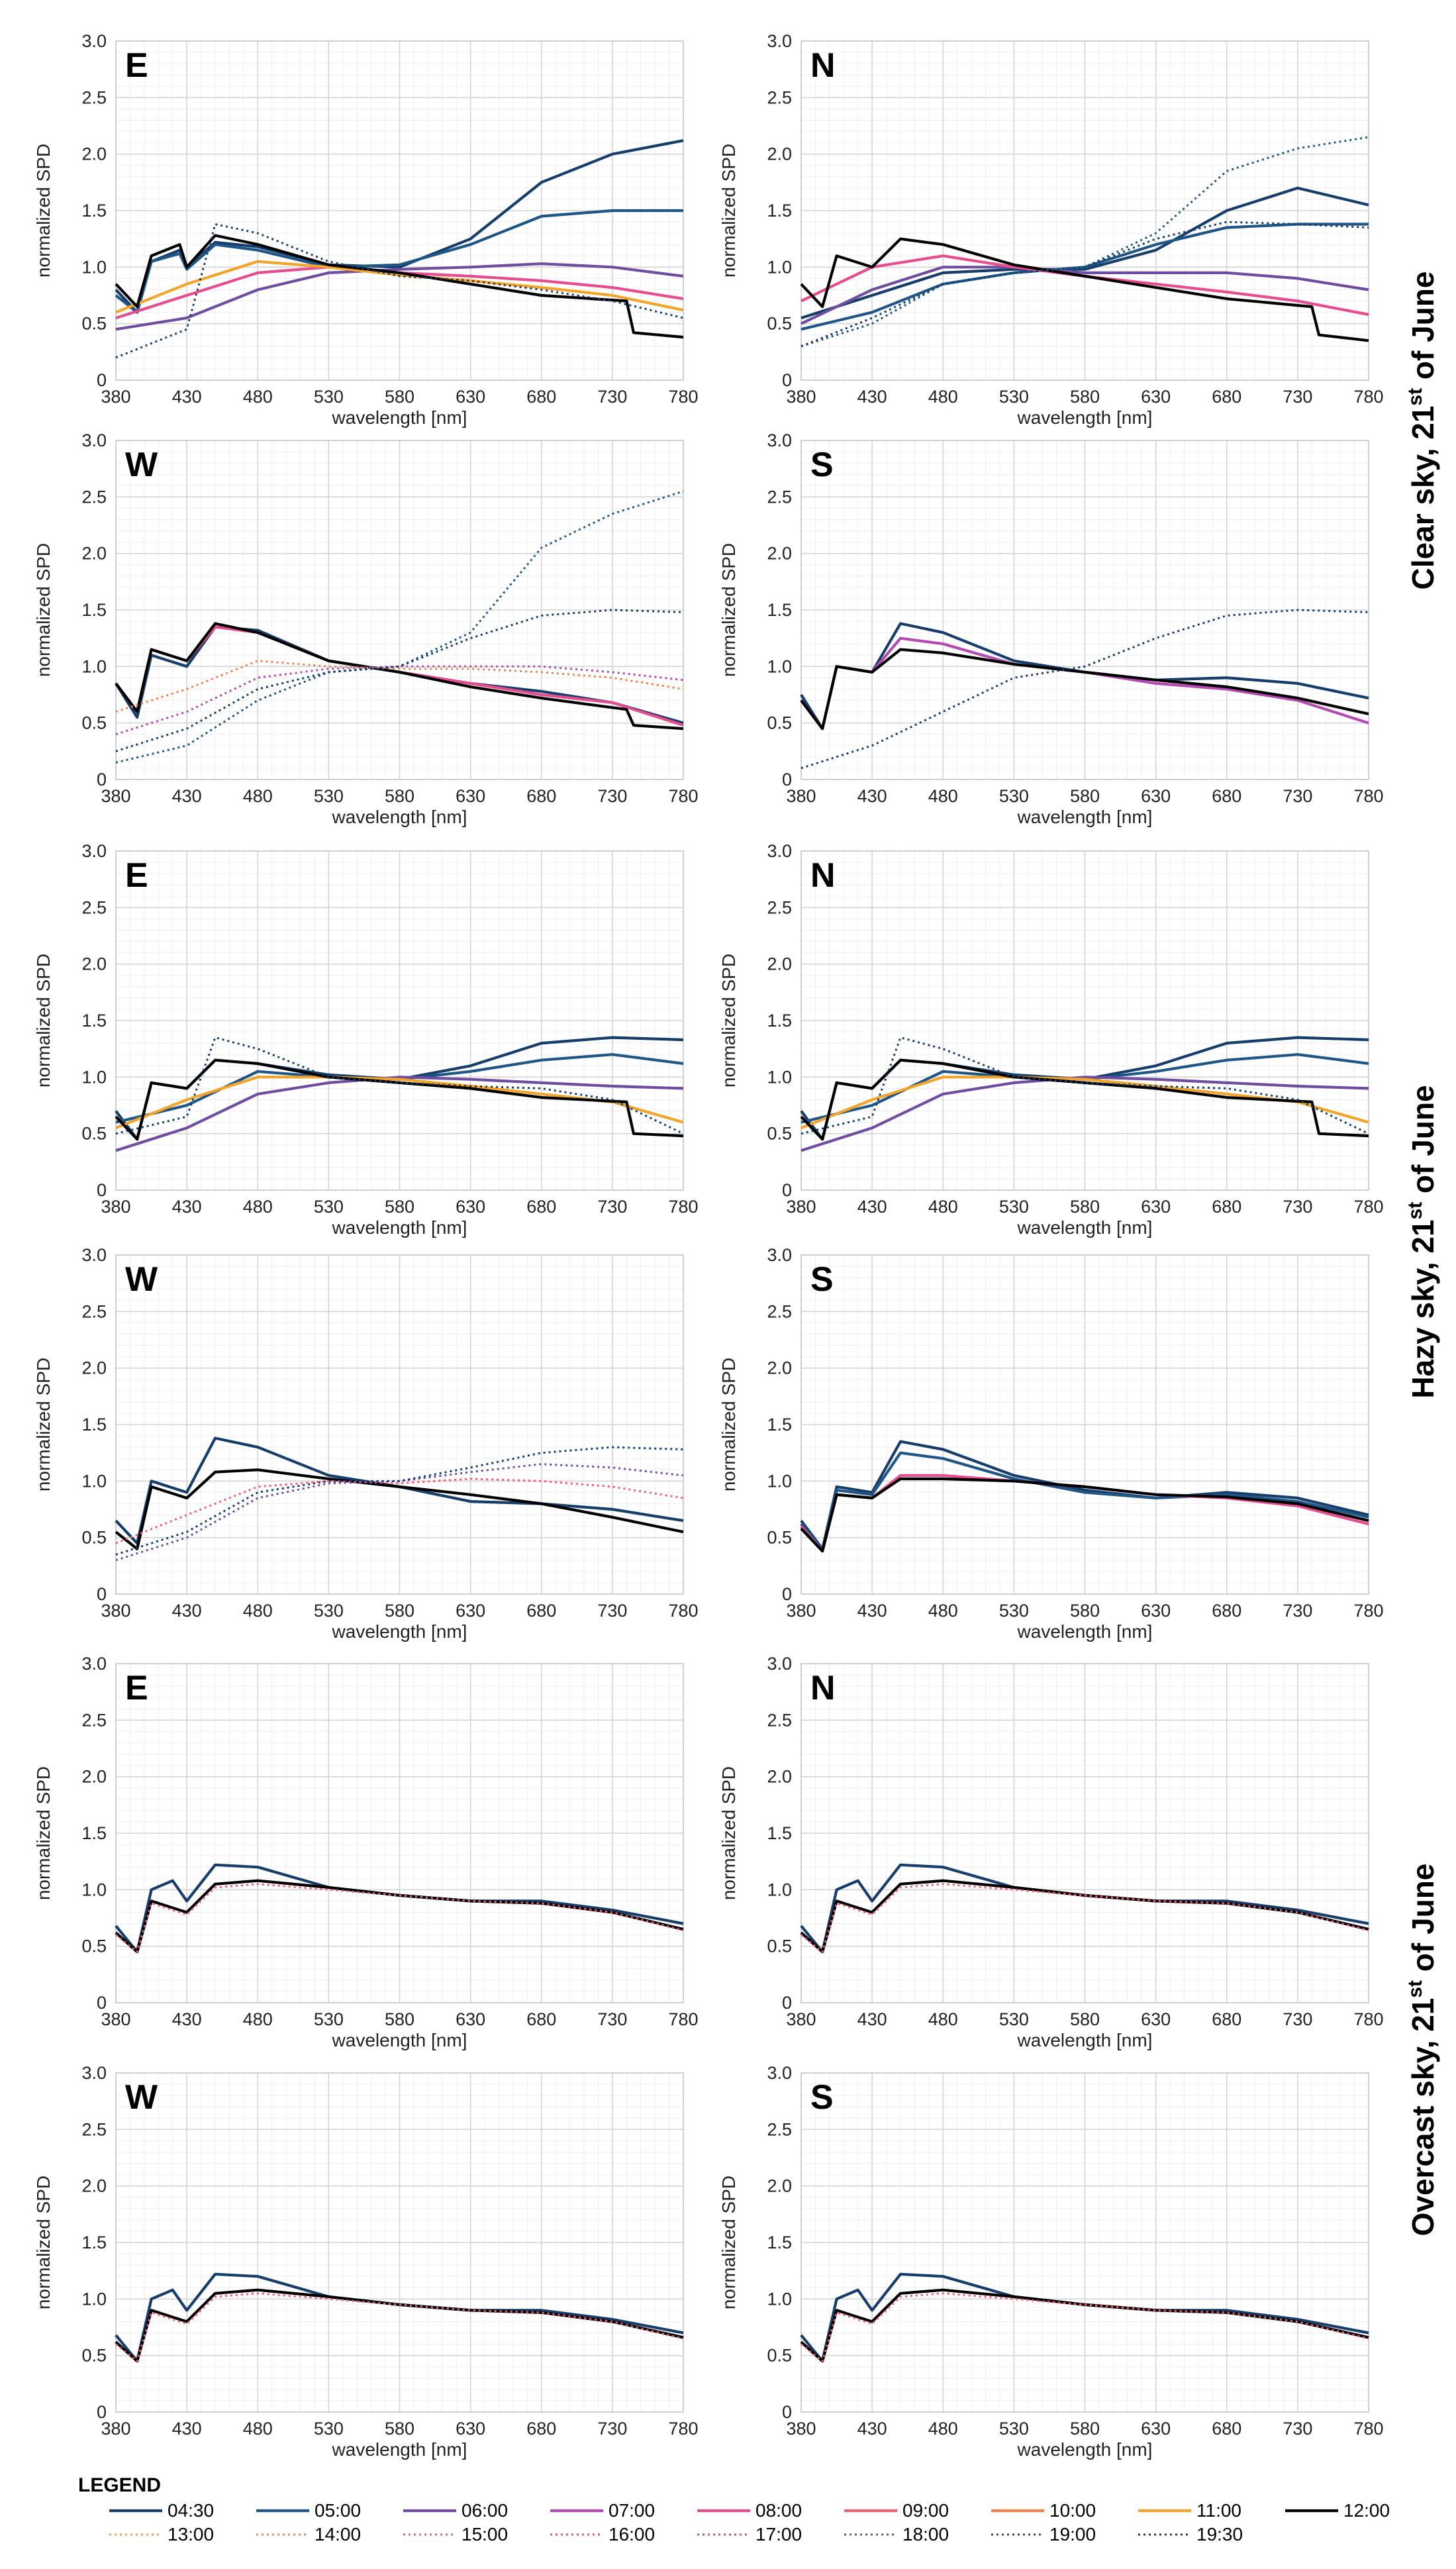 The height and width of the screenshot is (2569, 1456). I want to click on legend-label: 14:00, so click(338, 2534).